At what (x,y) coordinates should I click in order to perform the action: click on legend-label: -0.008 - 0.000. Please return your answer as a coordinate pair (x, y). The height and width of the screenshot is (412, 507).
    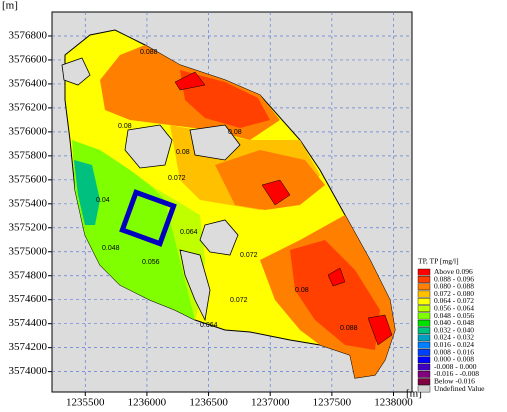
    Looking at the image, I should click on (455, 366).